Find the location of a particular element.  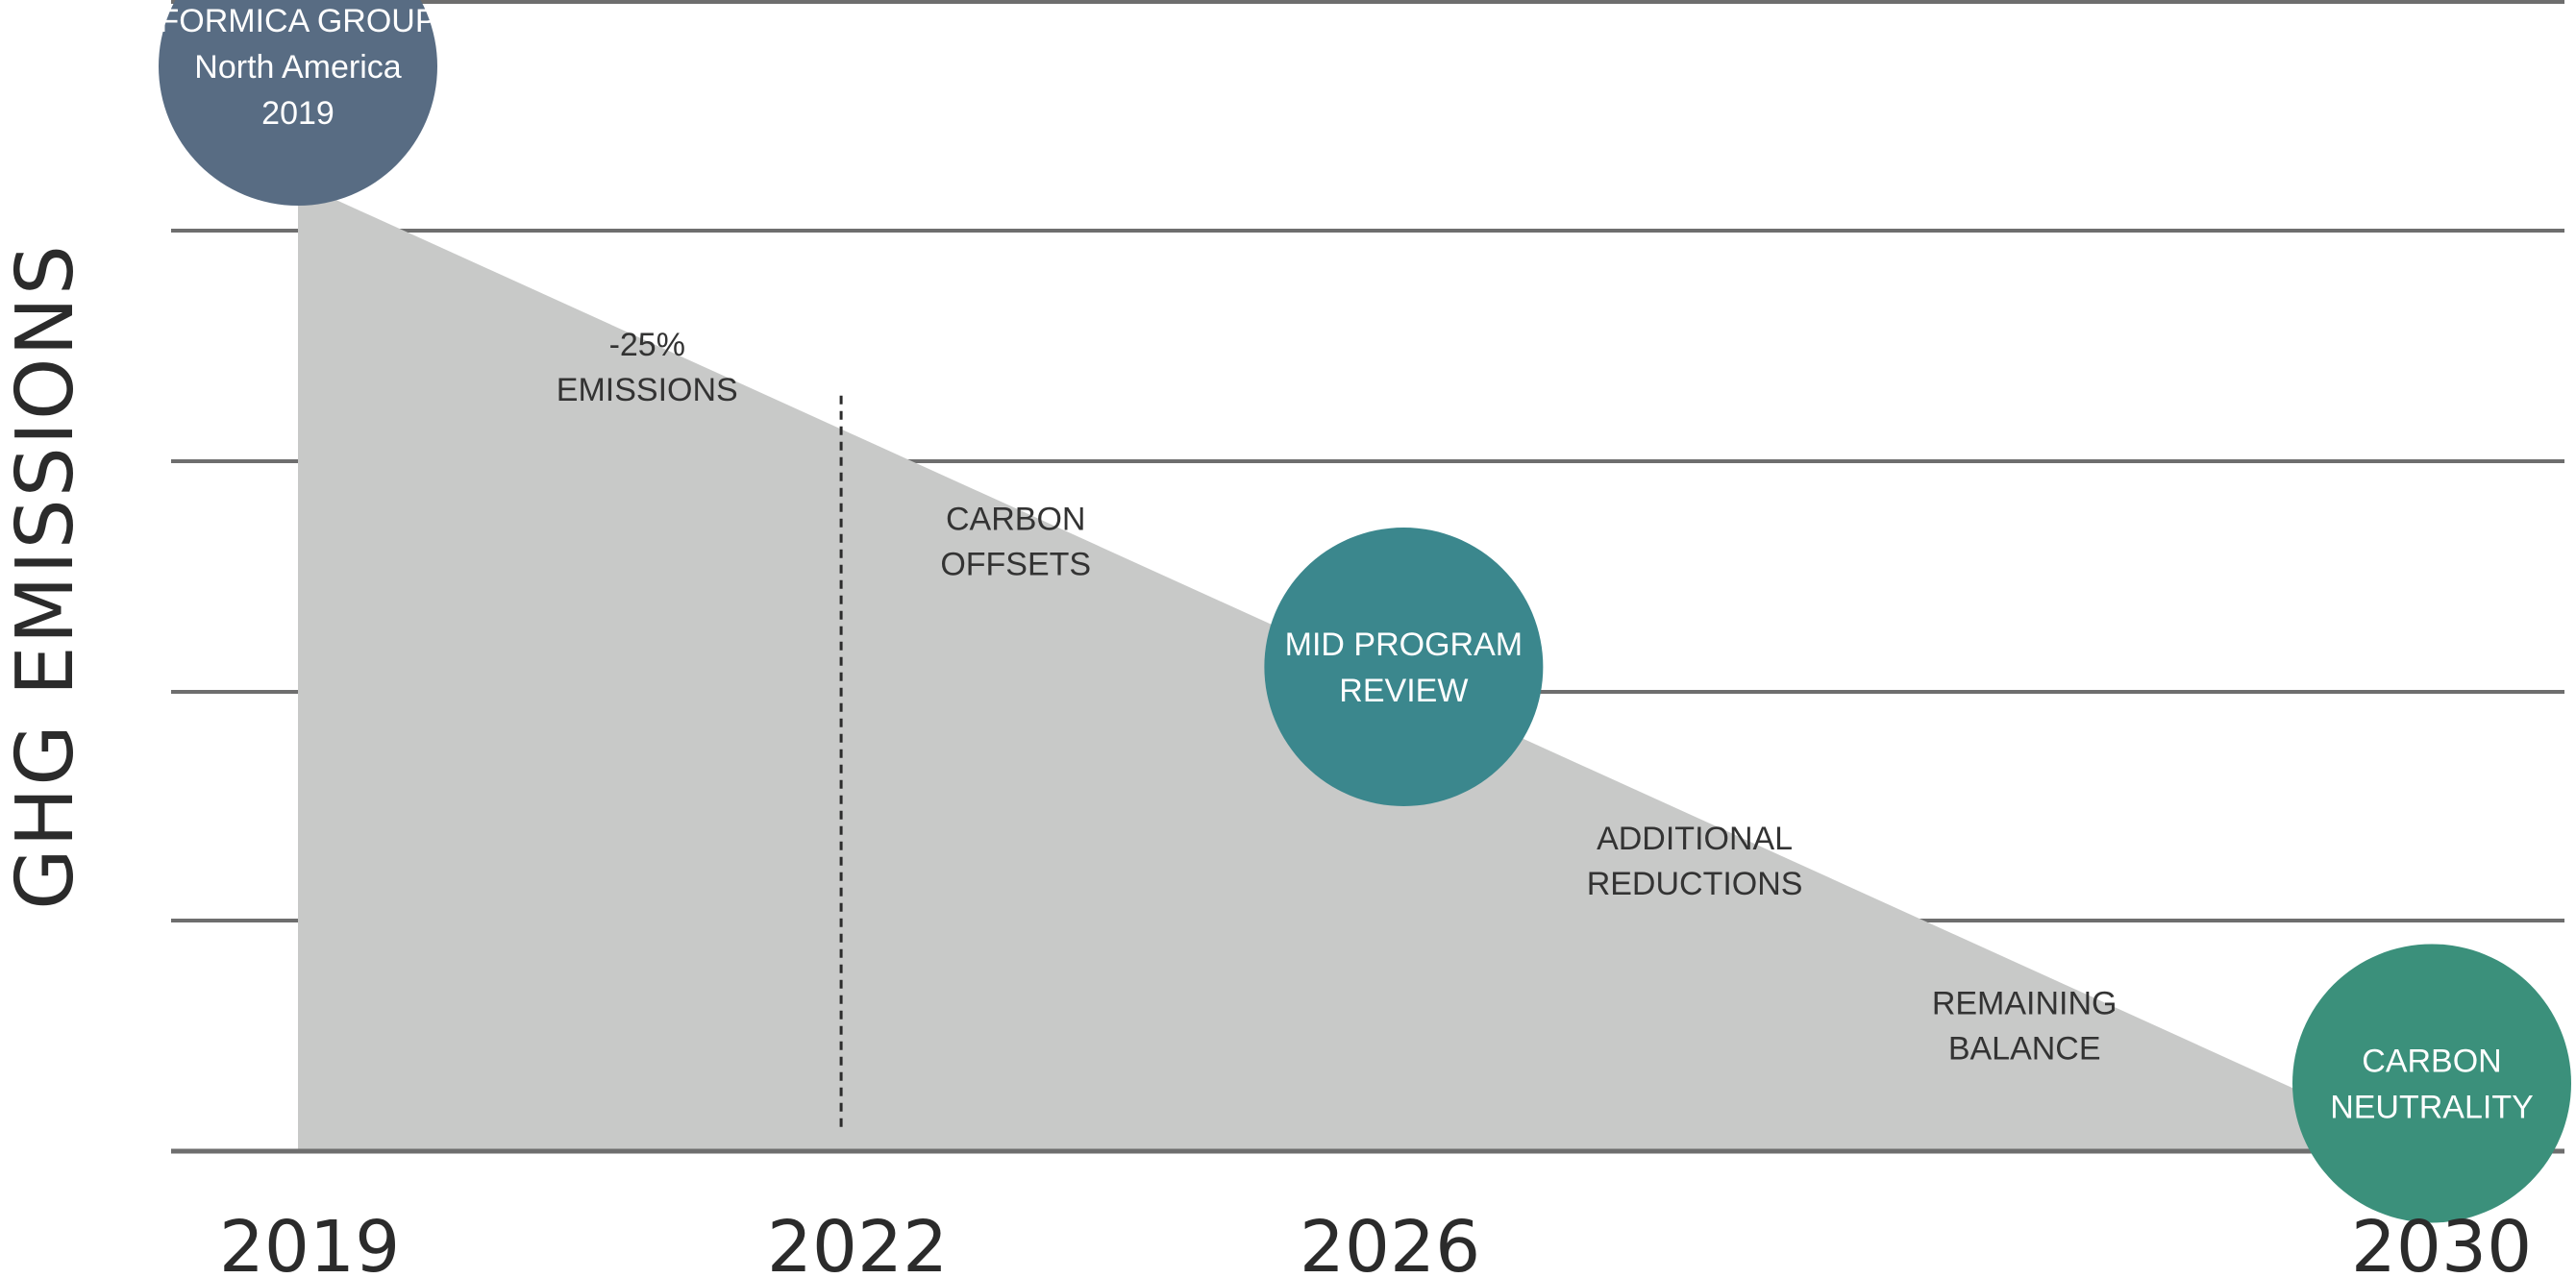

x-tick-2019: 2019 is located at coordinates (310, 1242).